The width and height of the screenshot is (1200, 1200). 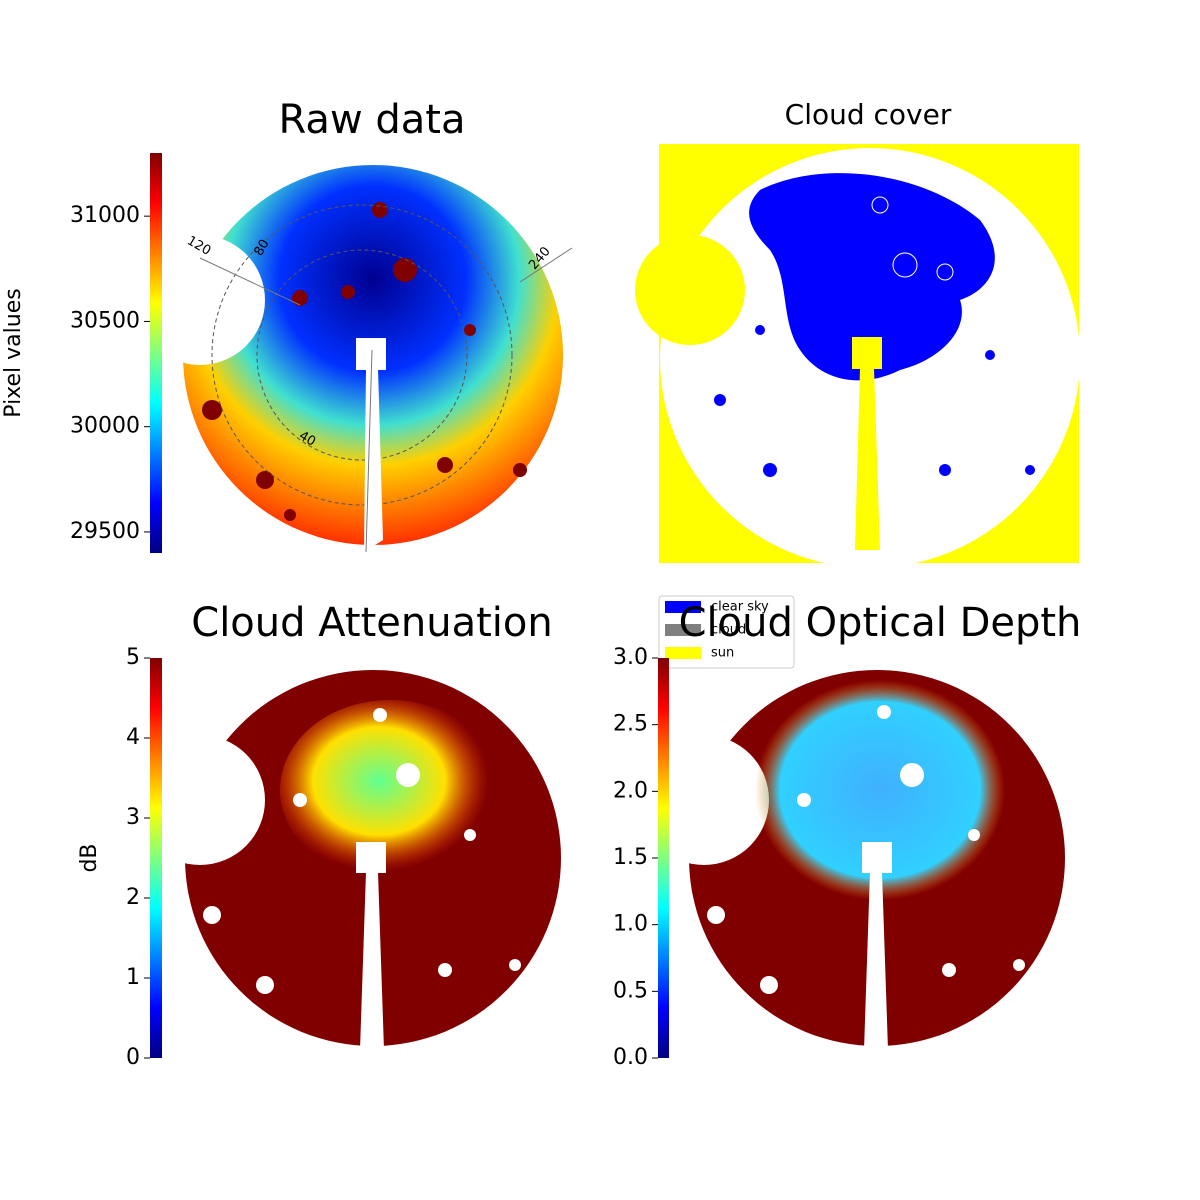 I want to click on chart-title: Raw data, so click(x=372, y=120).